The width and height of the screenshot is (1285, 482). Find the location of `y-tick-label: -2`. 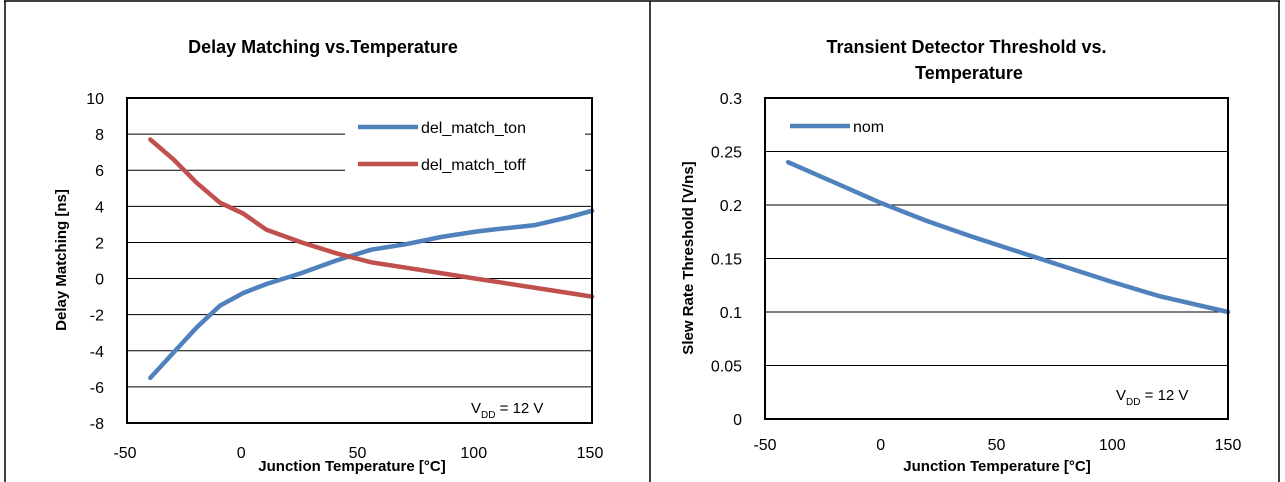

y-tick-label: -2 is located at coordinates (97, 316).